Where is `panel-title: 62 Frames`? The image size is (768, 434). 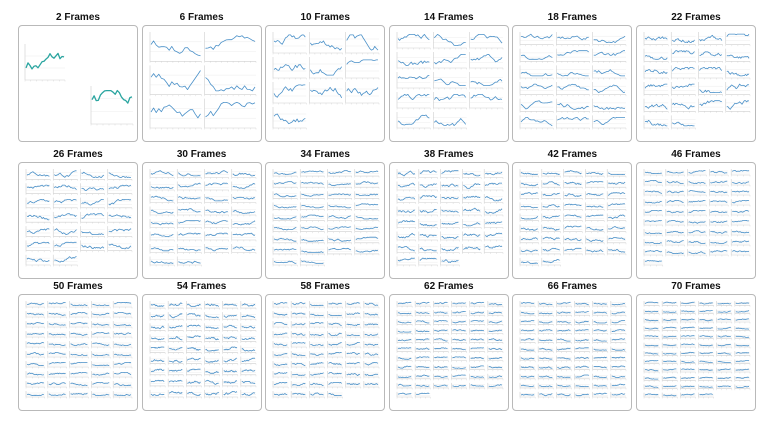 panel-title: 62 Frames is located at coordinates (449, 286).